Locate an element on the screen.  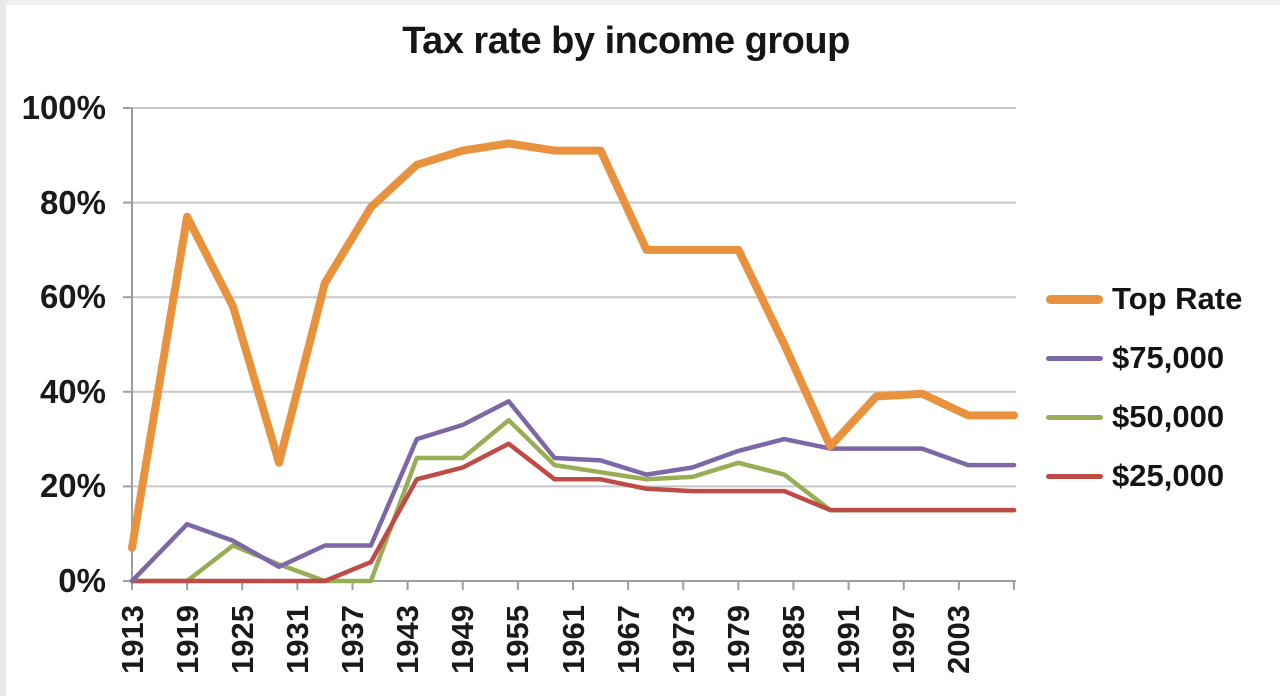
y-axis-label: 100% is located at coordinates (63, 107).